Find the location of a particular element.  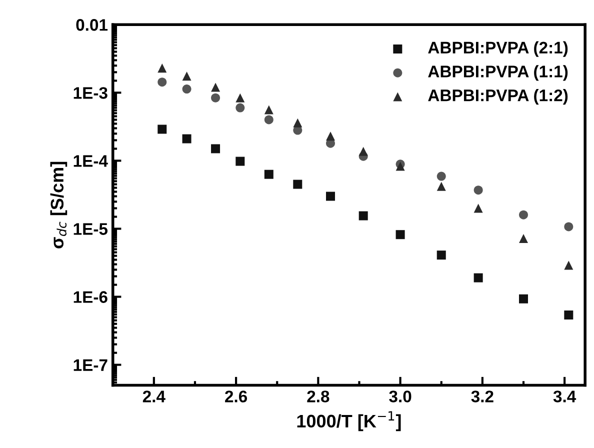

x-tick-label: 2.4 is located at coordinates (154, 396).